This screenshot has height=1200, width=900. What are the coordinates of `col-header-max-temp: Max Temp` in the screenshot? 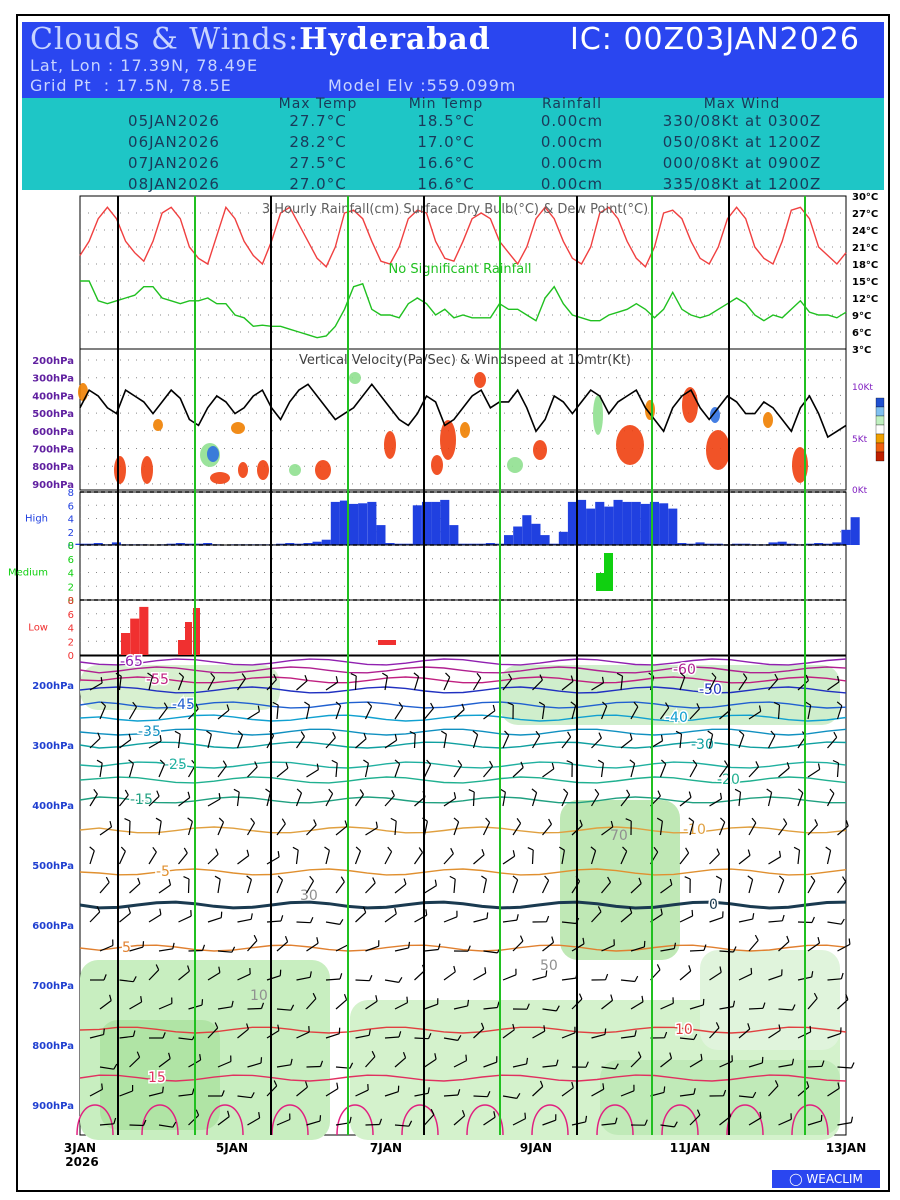 It's located at (318, 104).